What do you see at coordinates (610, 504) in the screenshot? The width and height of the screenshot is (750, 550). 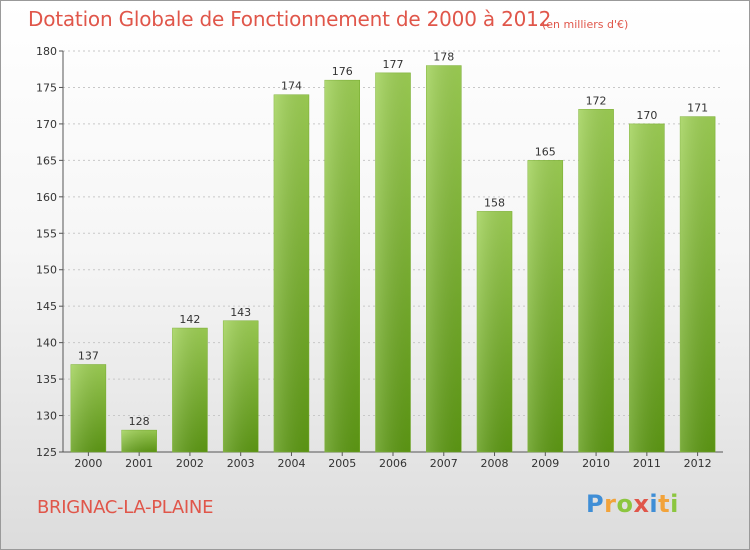 I see `logo-letter: r` at bounding box center [610, 504].